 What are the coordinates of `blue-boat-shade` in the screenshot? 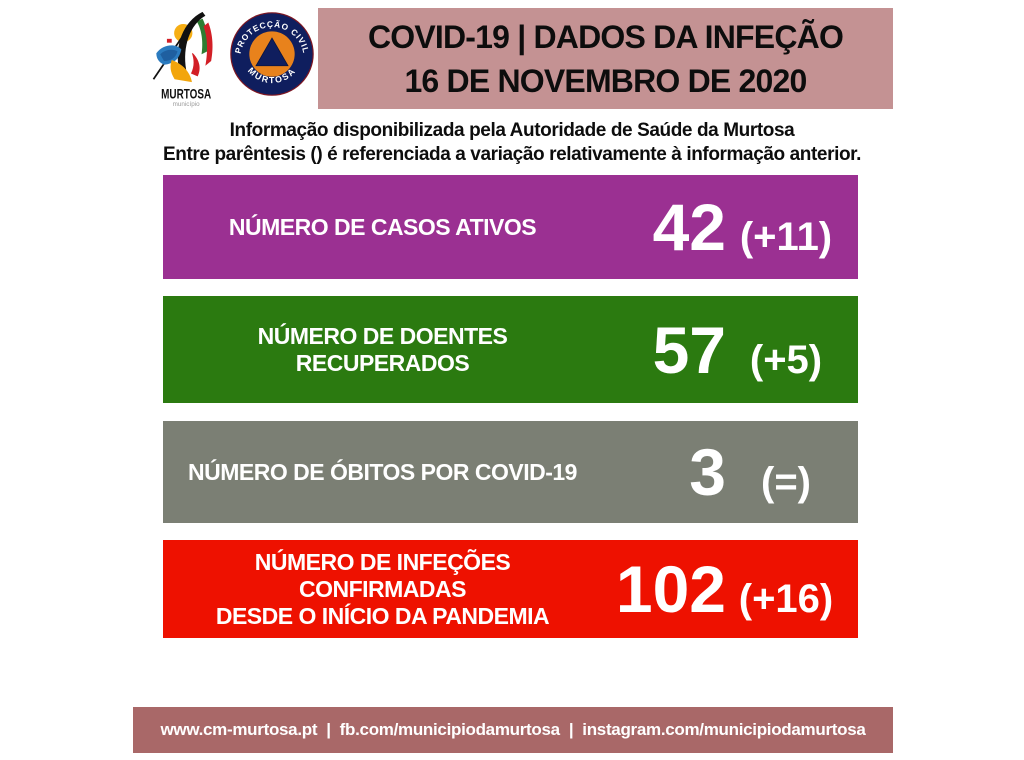 It's located at (169, 55).